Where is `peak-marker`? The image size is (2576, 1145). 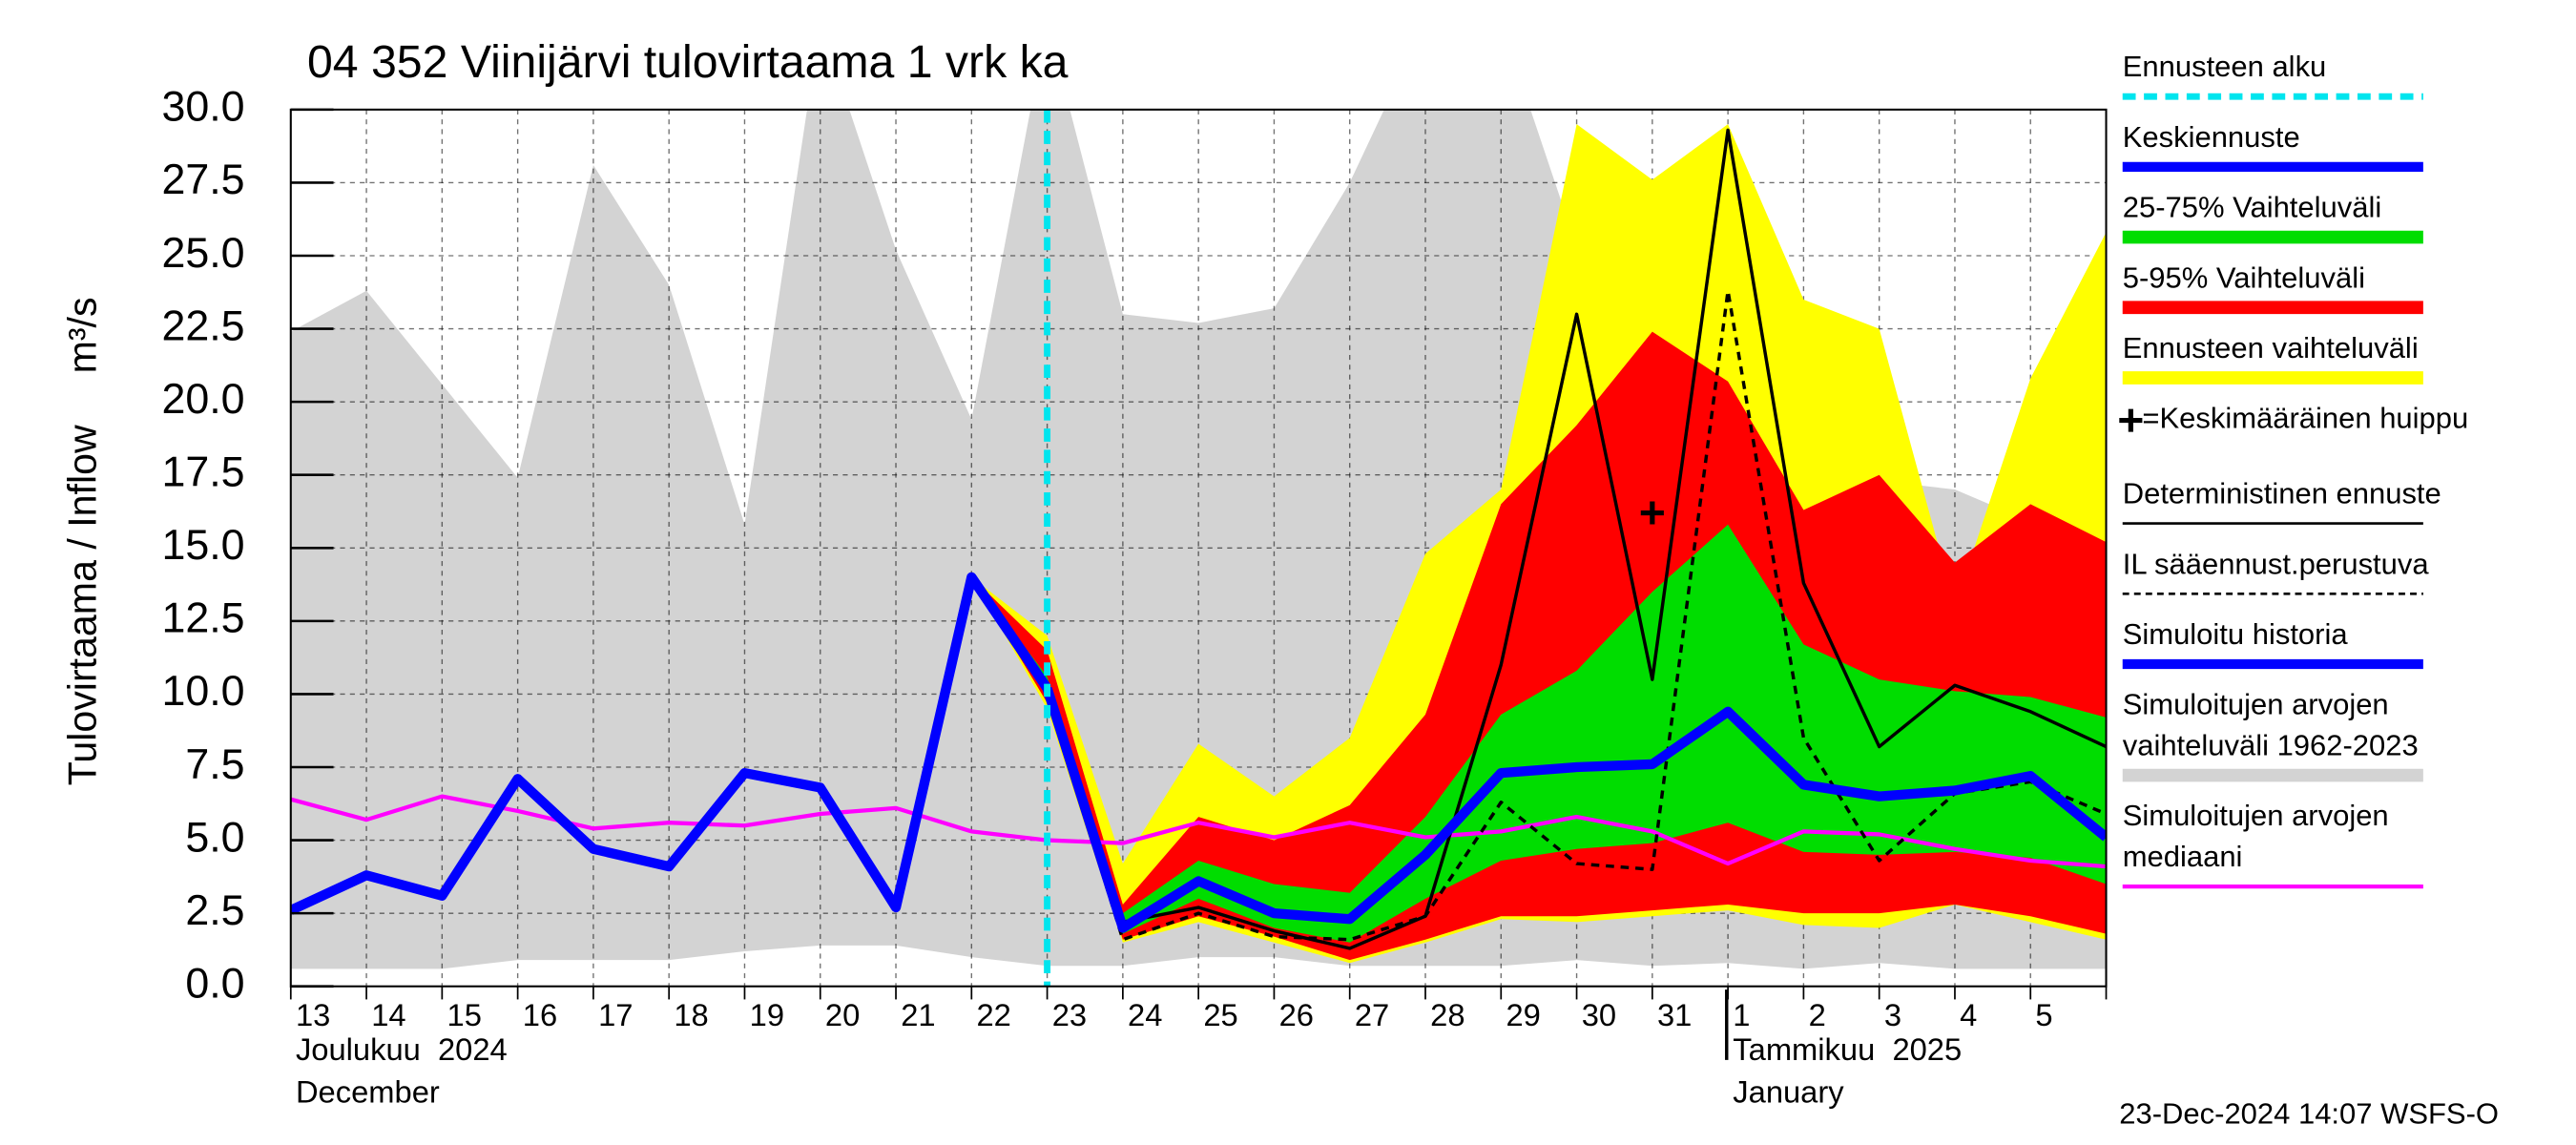 peak-marker is located at coordinates (1652, 513).